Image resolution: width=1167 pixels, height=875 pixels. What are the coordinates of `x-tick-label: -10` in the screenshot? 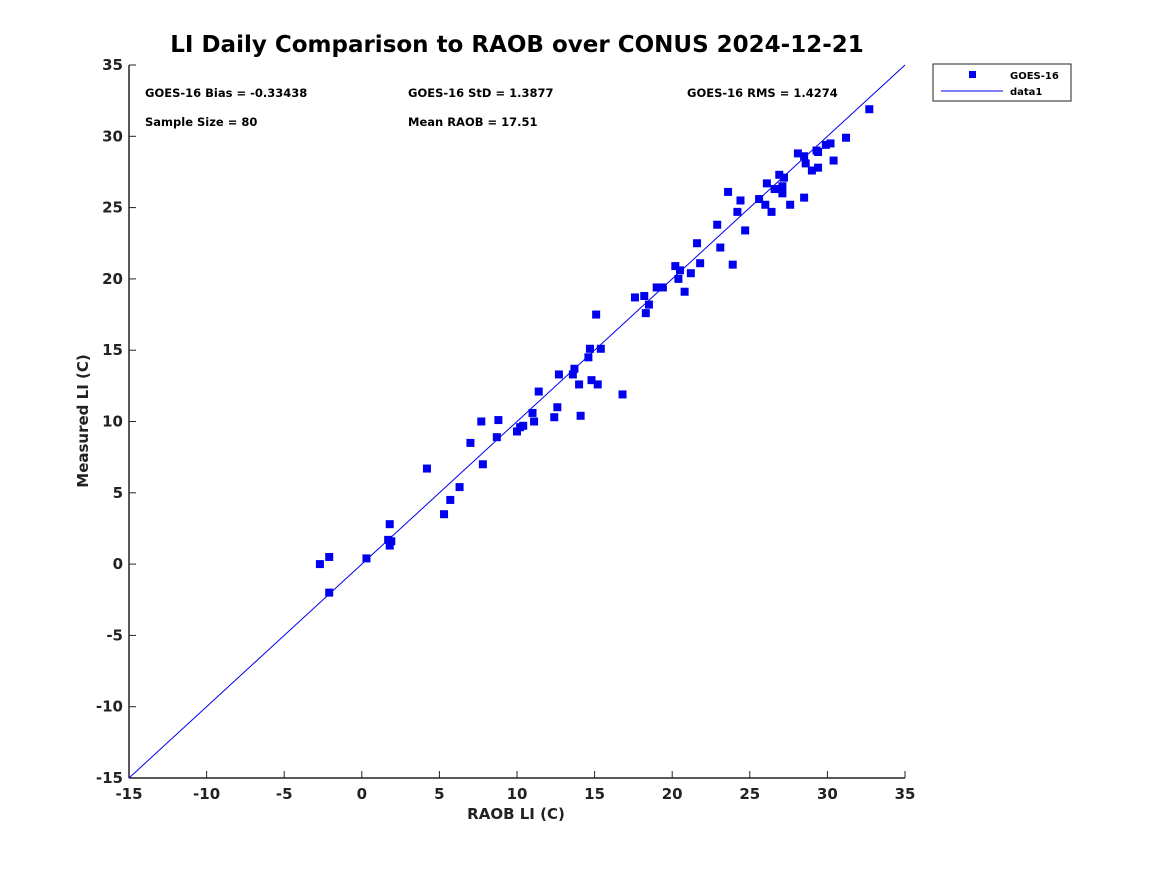 It's located at (206, 794).